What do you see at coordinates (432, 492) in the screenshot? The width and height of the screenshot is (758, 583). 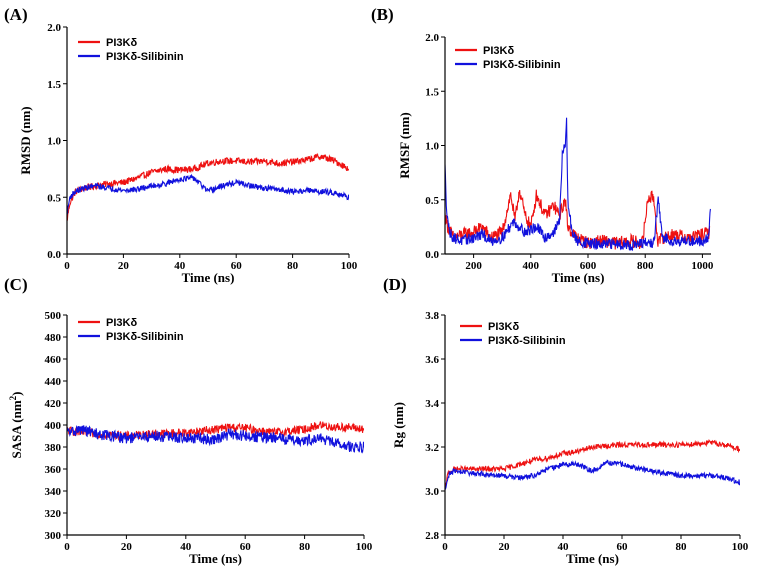 I see `y-tick-label: 3.0` at bounding box center [432, 492].